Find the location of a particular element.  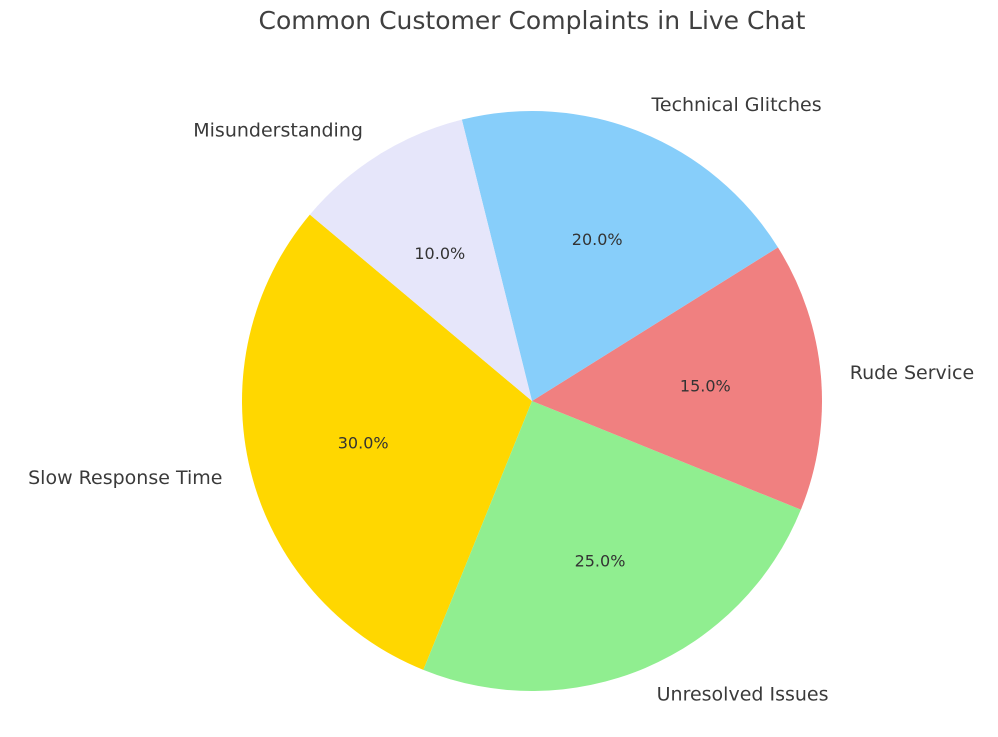

category-label-rude-service: Rude Service is located at coordinates (912, 373).